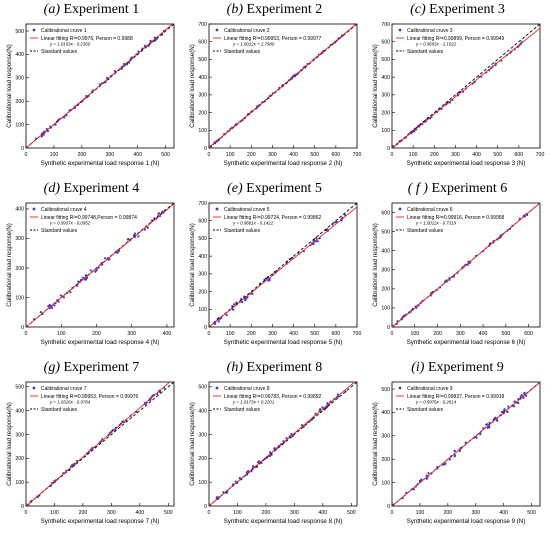 This screenshot has height=537, width=550. What do you see at coordinates (83, 513) in the screenshot?
I see `x-tick-label: 200` at bounding box center [83, 513].